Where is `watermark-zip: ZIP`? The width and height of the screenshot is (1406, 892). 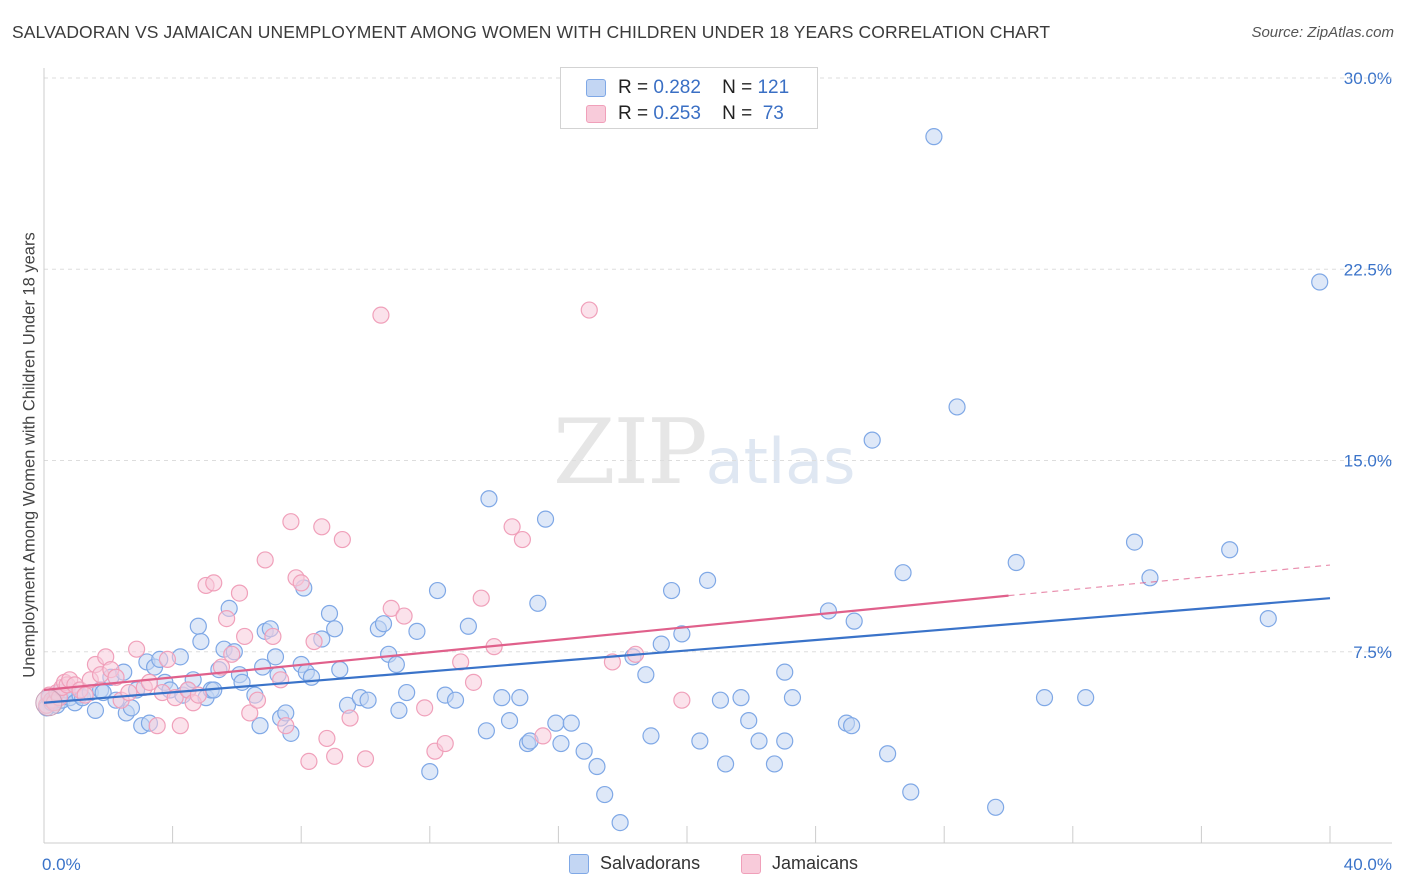
watermark-zip: ZIP is located at coordinates (630, 452).